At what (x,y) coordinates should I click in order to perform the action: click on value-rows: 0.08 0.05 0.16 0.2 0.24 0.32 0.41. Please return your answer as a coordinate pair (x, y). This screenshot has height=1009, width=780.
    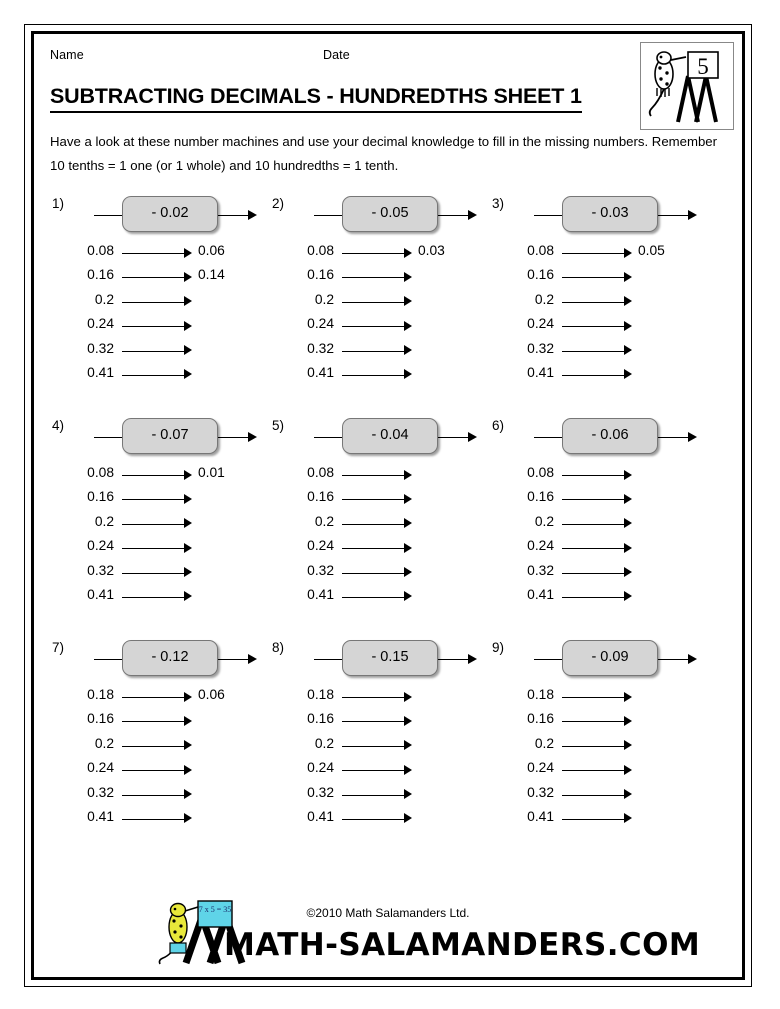
    Looking at the image, I should click on (606, 314).